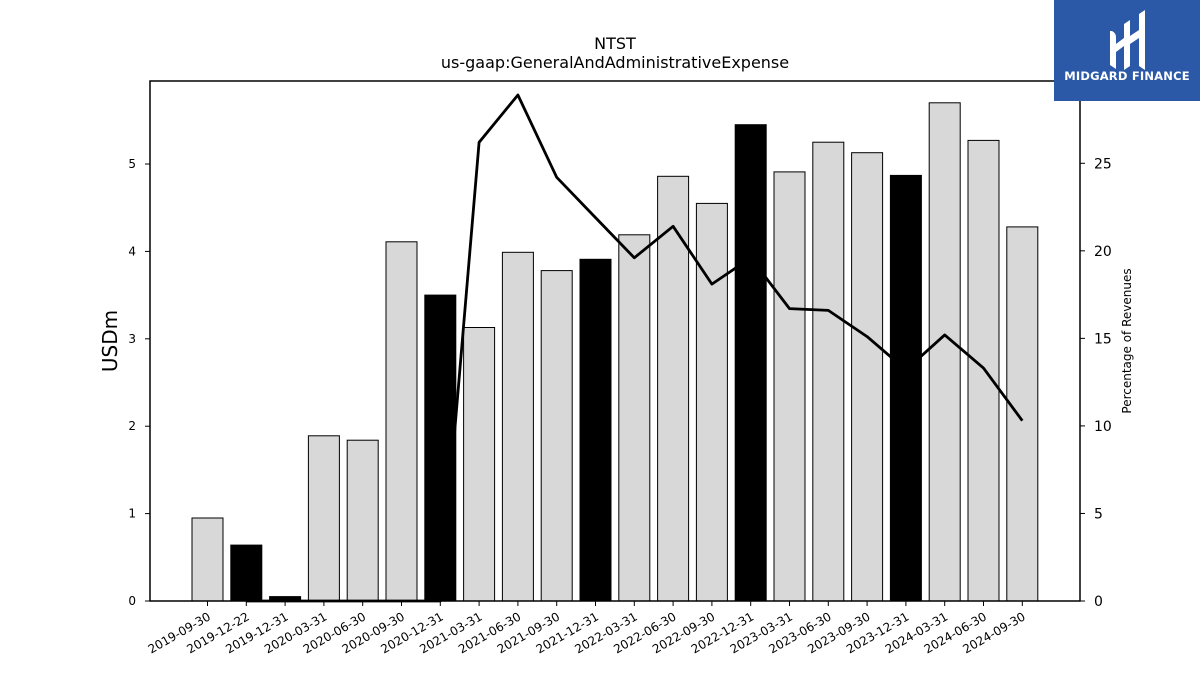  I want to click on y2-tick-label: 20, so click(1103, 252).